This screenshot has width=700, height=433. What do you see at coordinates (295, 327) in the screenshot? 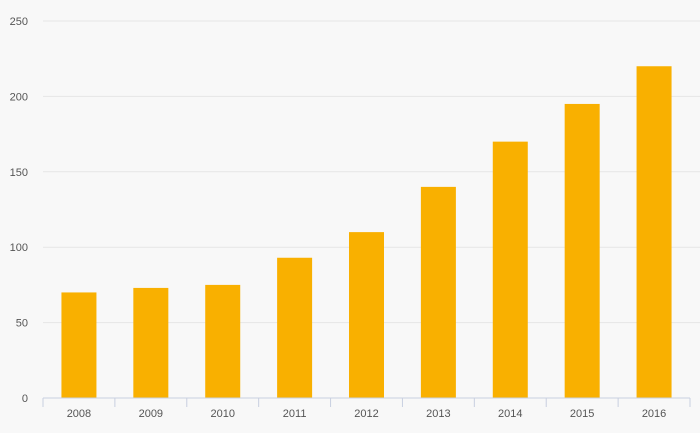
I see `bar-2011` at bounding box center [295, 327].